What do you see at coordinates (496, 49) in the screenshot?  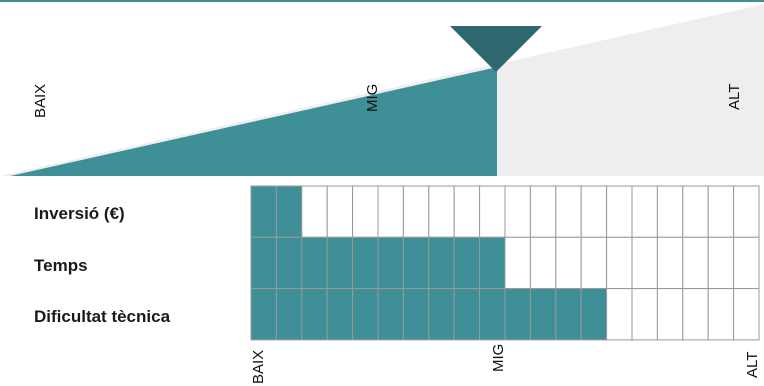 I see `triangle-down-icon` at bounding box center [496, 49].